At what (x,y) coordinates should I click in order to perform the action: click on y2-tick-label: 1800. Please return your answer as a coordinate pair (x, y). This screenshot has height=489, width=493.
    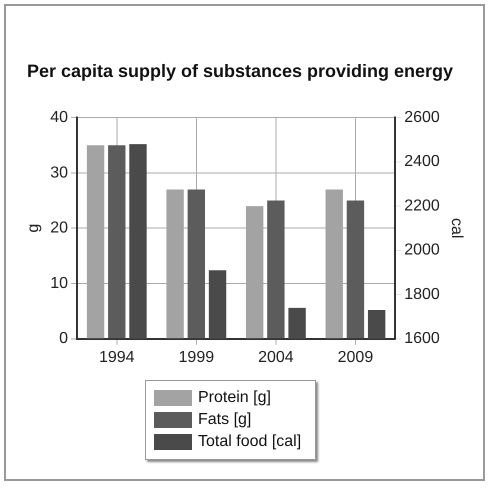
    Looking at the image, I should click on (422, 294).